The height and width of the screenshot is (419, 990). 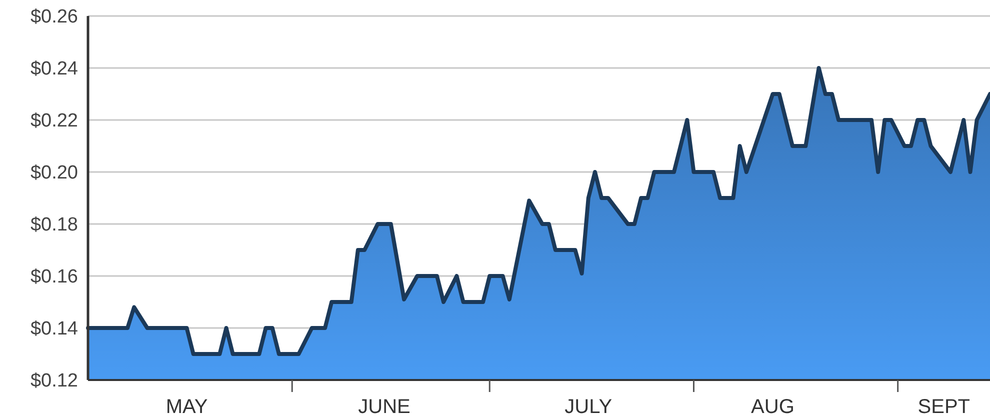 What do you see at coordinates (588, 407) in the screenshot?
I see `x-tick-label: JULY` at bounding box center [588, 407].